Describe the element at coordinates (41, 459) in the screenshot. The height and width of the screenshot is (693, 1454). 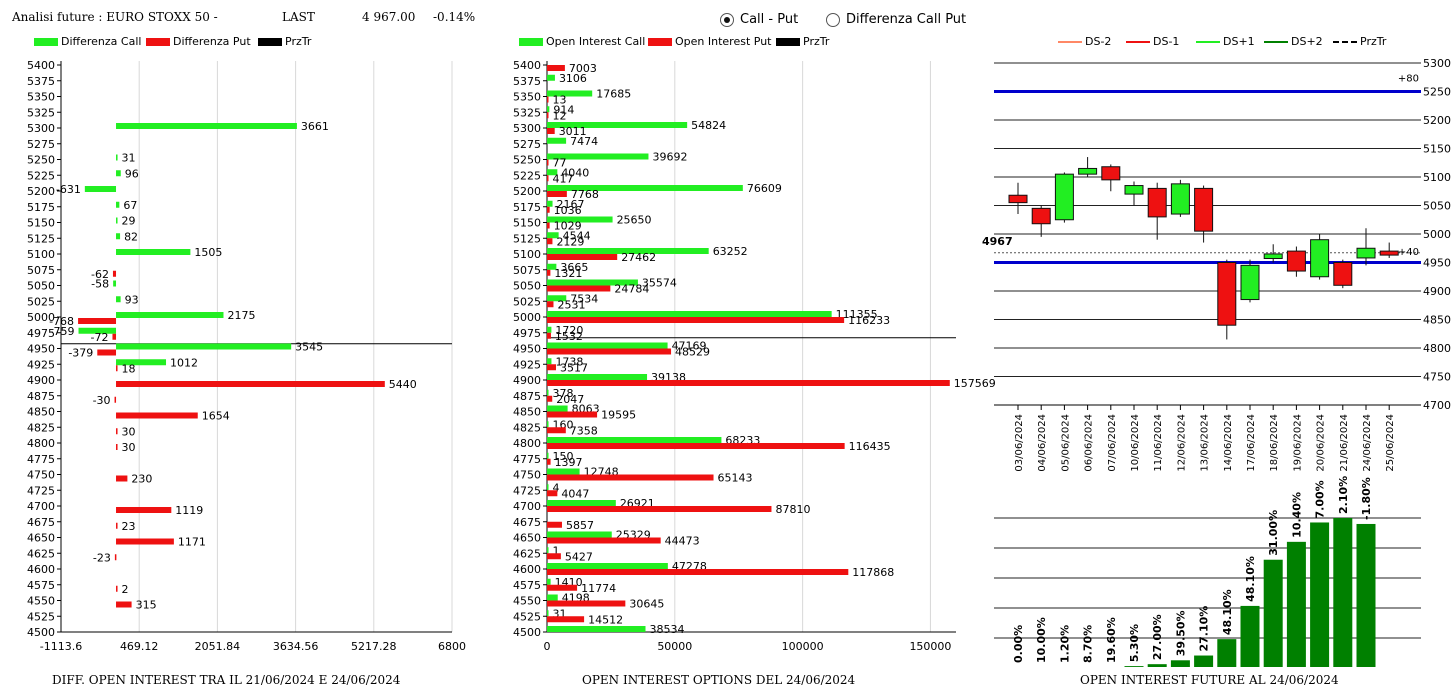
I see `y-tick-label: 4775` at that location.